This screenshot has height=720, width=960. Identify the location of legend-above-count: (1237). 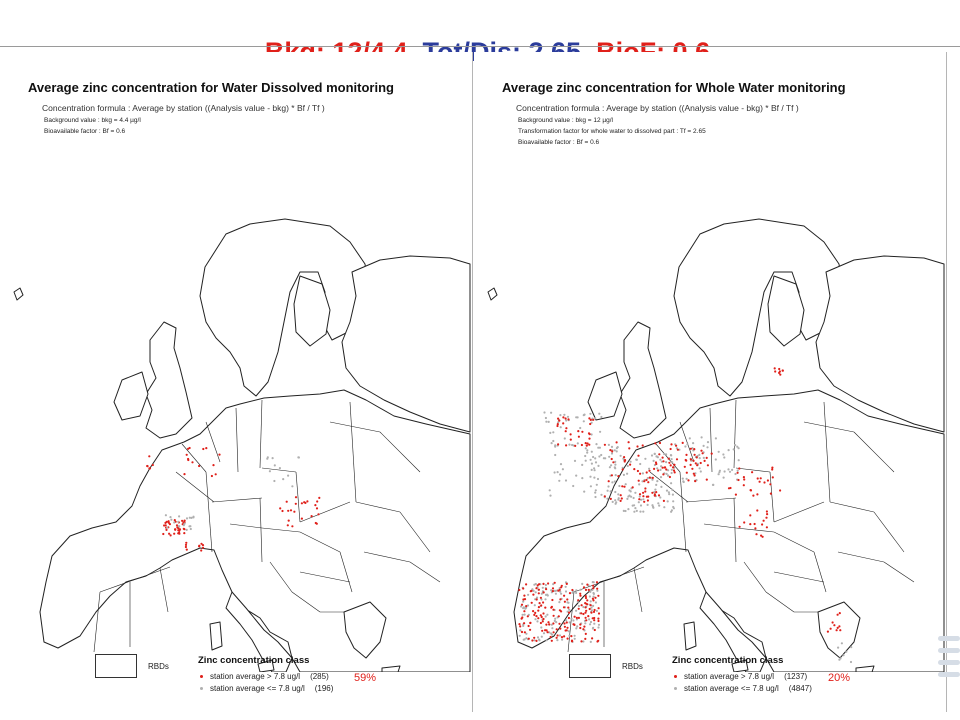
(796, 676).